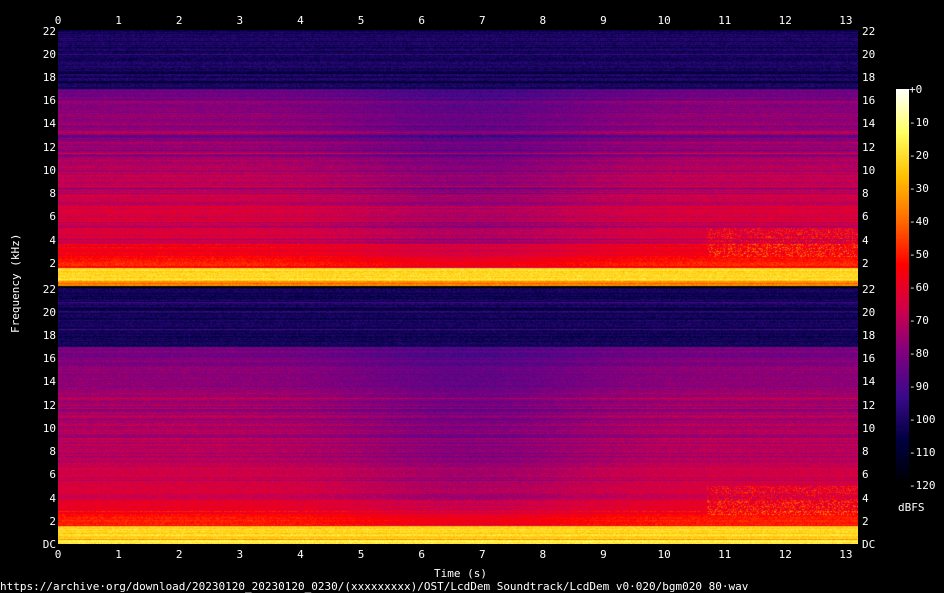 This screenshot has height=593, width=944. I want to click on colorbar-tick: -40, so click(919, 221).